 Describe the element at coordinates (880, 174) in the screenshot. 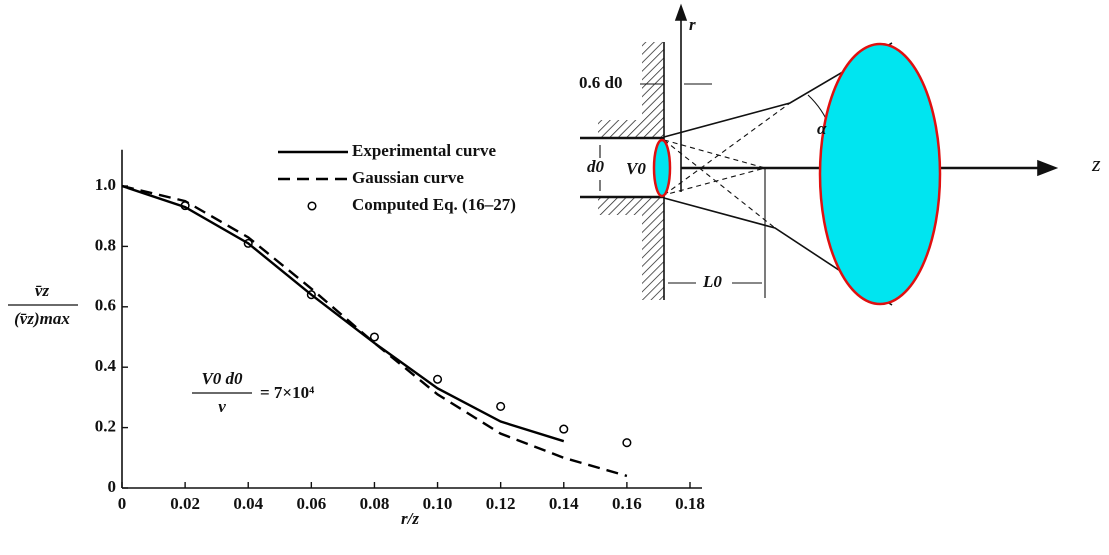

I see `far-section` at that location.